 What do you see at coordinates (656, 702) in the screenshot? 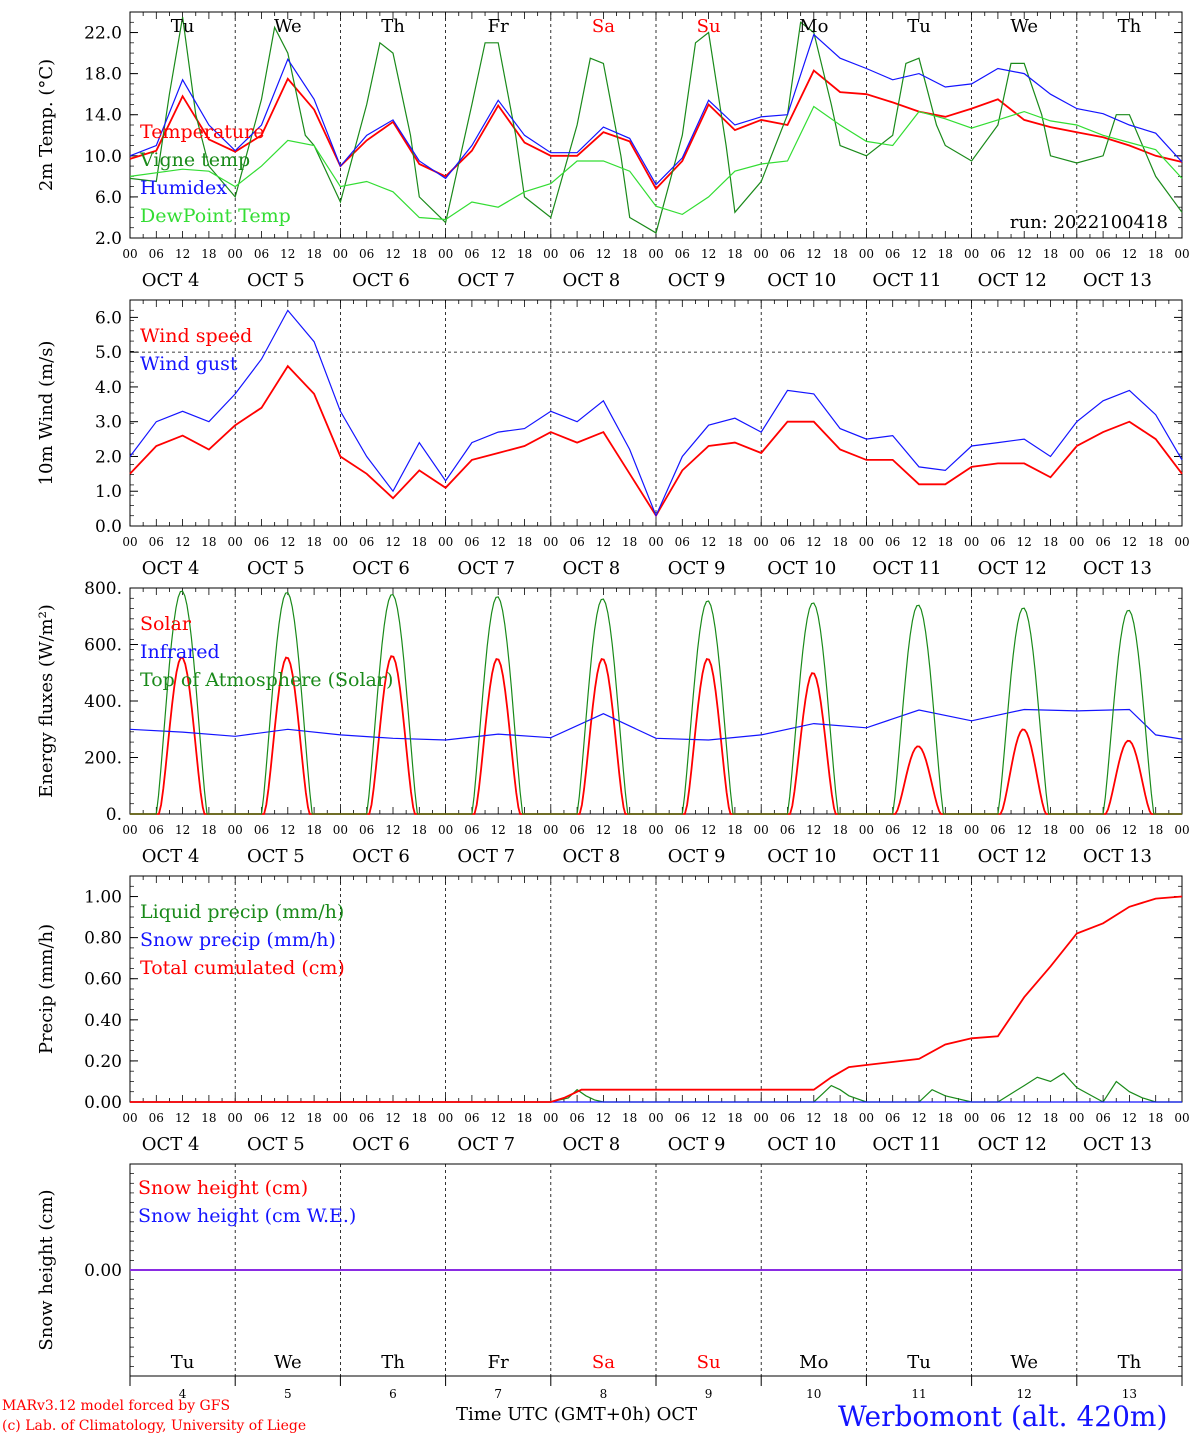
I see `series-line-top-of-atmosphere-solar-` at bounding box center [656, 702].